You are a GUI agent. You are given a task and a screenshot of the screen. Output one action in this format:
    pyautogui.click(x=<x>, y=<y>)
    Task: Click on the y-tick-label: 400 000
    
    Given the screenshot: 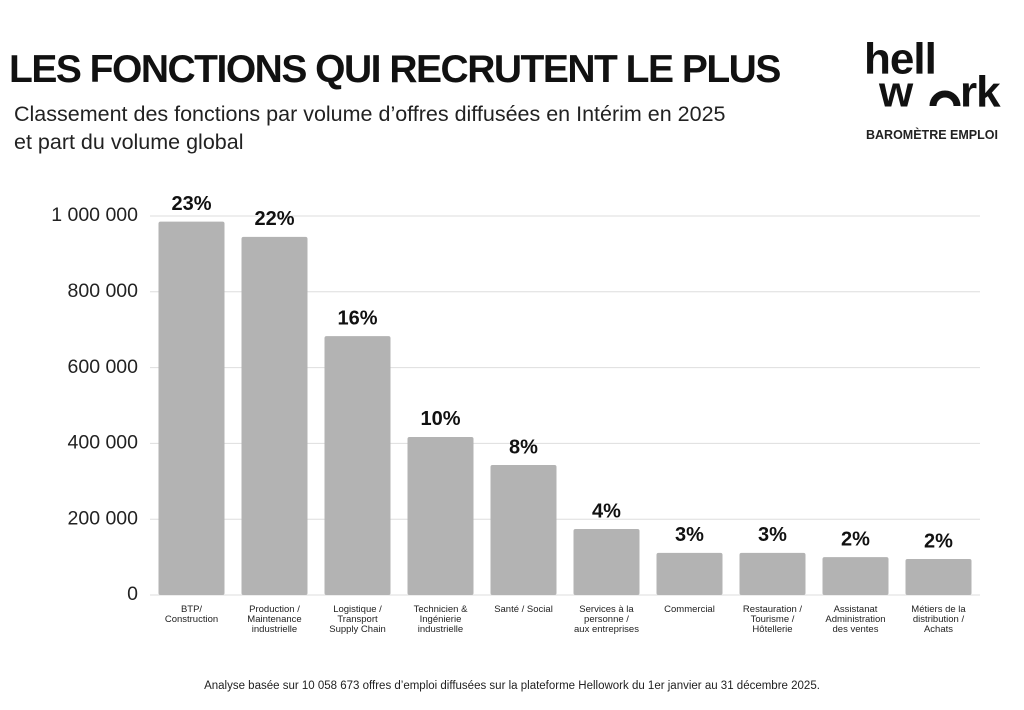 What is the action you would take?
    pyautogui.click(x=103, y=443)
    